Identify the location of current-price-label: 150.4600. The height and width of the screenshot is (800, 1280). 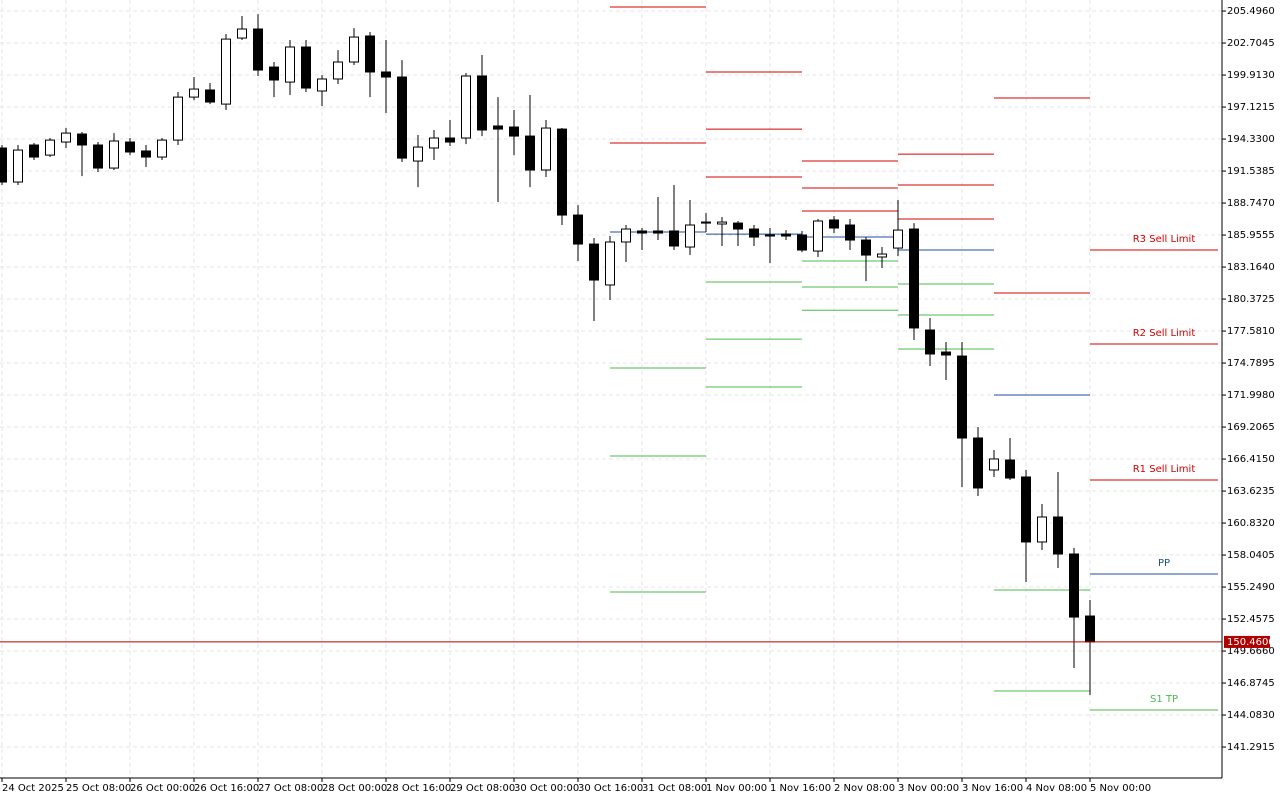
(1251, 642).